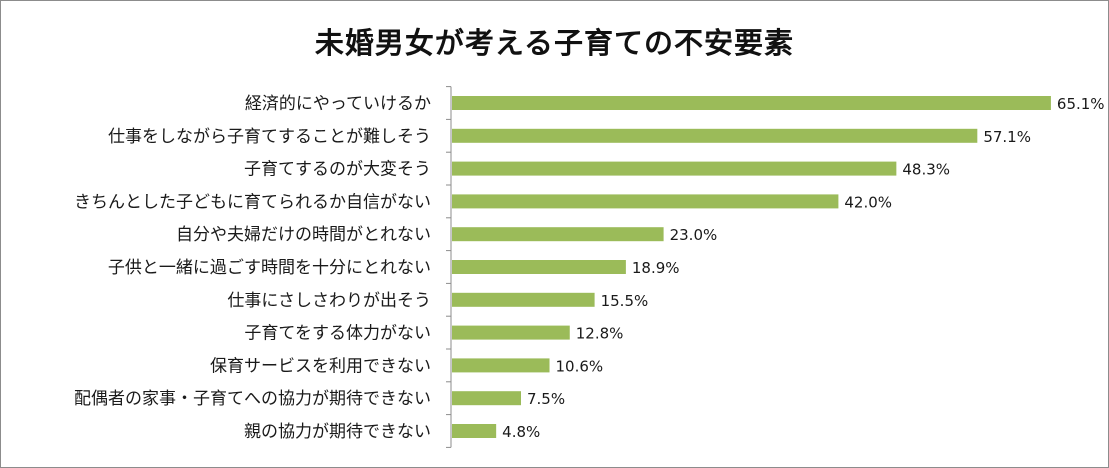 The height and width of the screenshot is (468, 1109). I want to click on category-label: 子育てするのが大変そう, so click(337, 170).